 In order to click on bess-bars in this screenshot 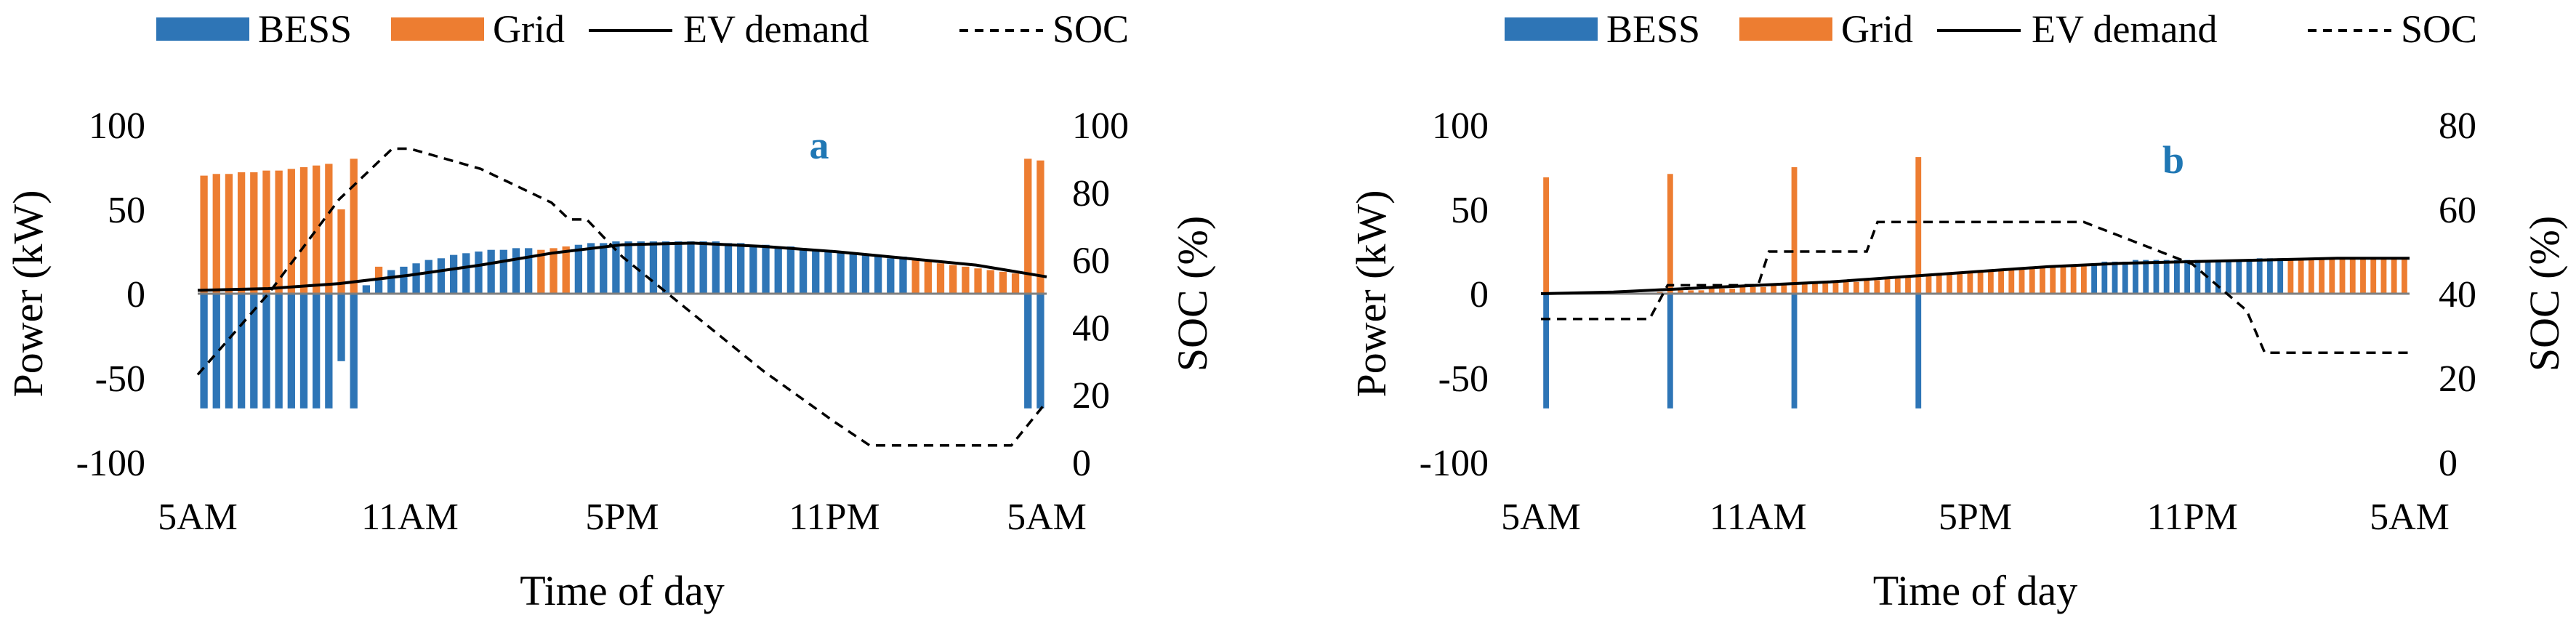, I will do `click(622, 325)`.